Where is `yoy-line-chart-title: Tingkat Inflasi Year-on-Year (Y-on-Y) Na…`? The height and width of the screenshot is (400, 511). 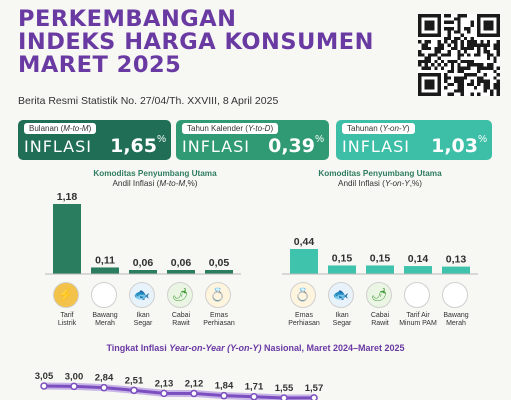 yoy-line-chart-title: Tingkat Inflasi Year-on-Year (Y-on-Y) Na… is located at coordinates (255, 348).